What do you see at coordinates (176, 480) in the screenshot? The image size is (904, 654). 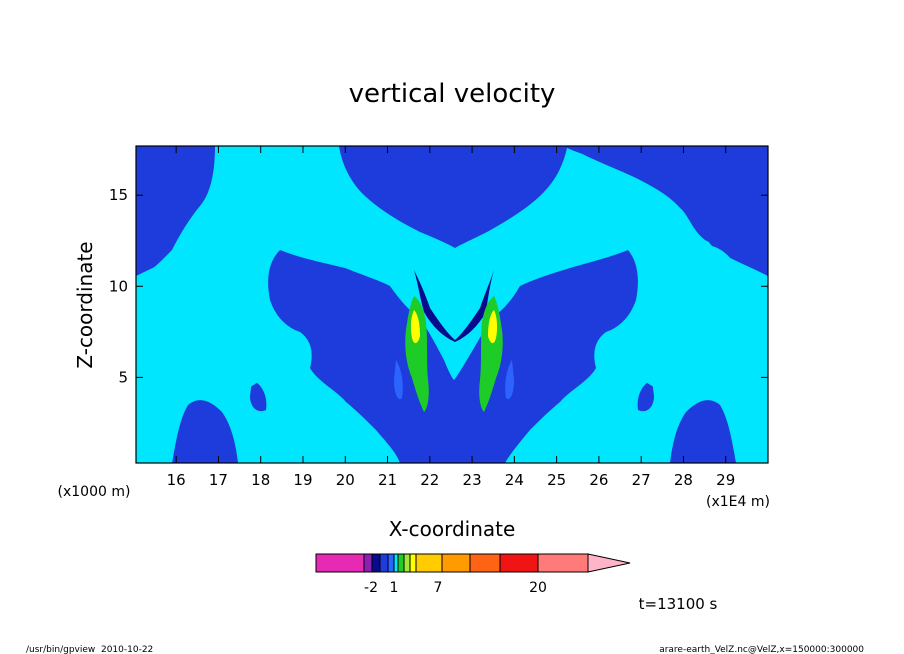 I see `x-tick-label: 16` at bounding box center [176, 480].